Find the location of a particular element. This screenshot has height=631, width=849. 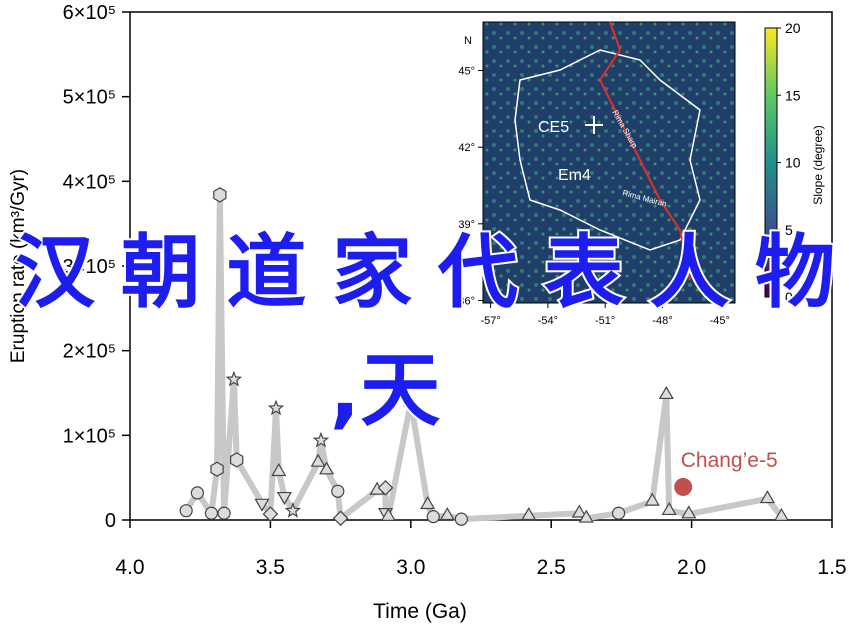

x-tick-label: 1.5 is located at coordinates (831, 567).